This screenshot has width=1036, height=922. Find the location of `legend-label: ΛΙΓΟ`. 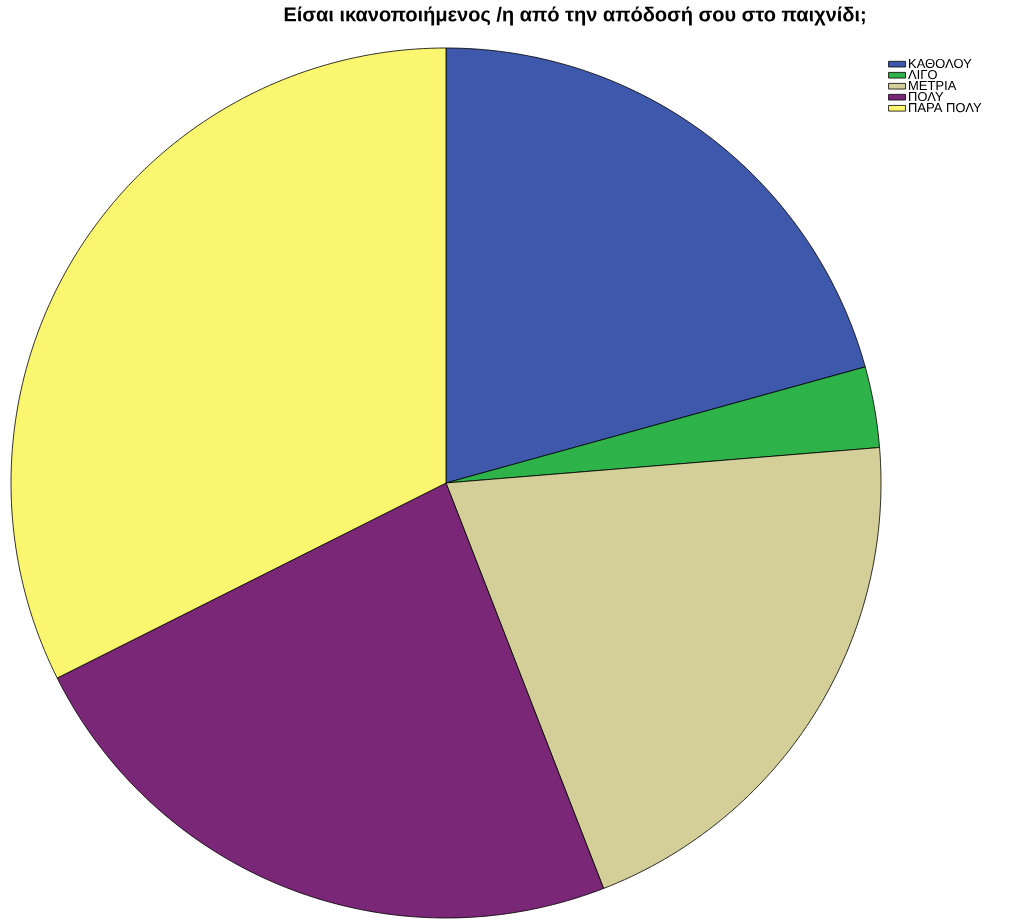

legend-label: ΛΙΓΟ is located at coordinates (922, 74).